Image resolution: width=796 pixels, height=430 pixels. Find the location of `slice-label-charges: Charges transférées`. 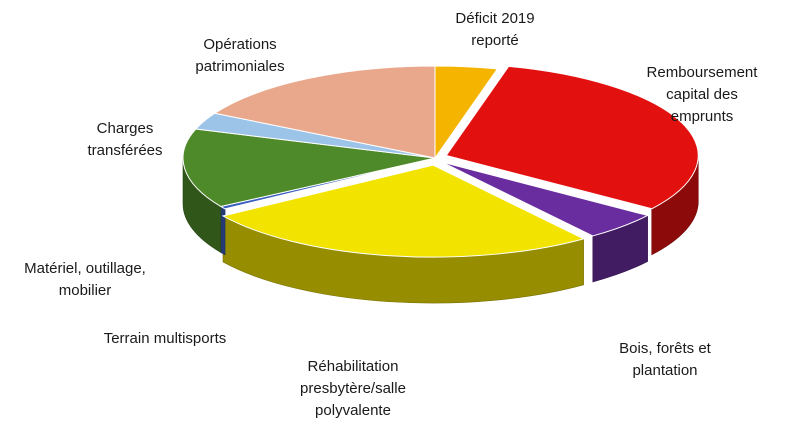

slice-label-charges: Charges transférées is located at coordinates (125, 139).